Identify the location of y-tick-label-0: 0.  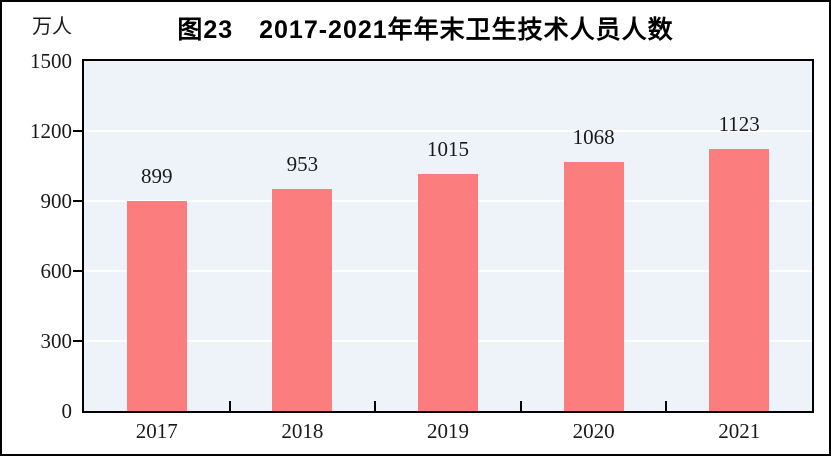
(67, 411).